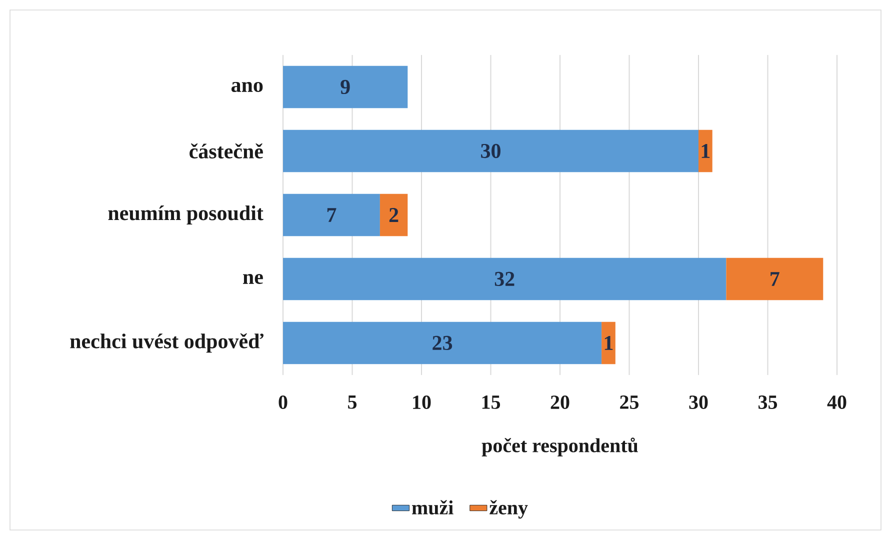 The height and width of the screenshot is (534, 891). I want to click on x-tick-label: 15, so click(491, 402).